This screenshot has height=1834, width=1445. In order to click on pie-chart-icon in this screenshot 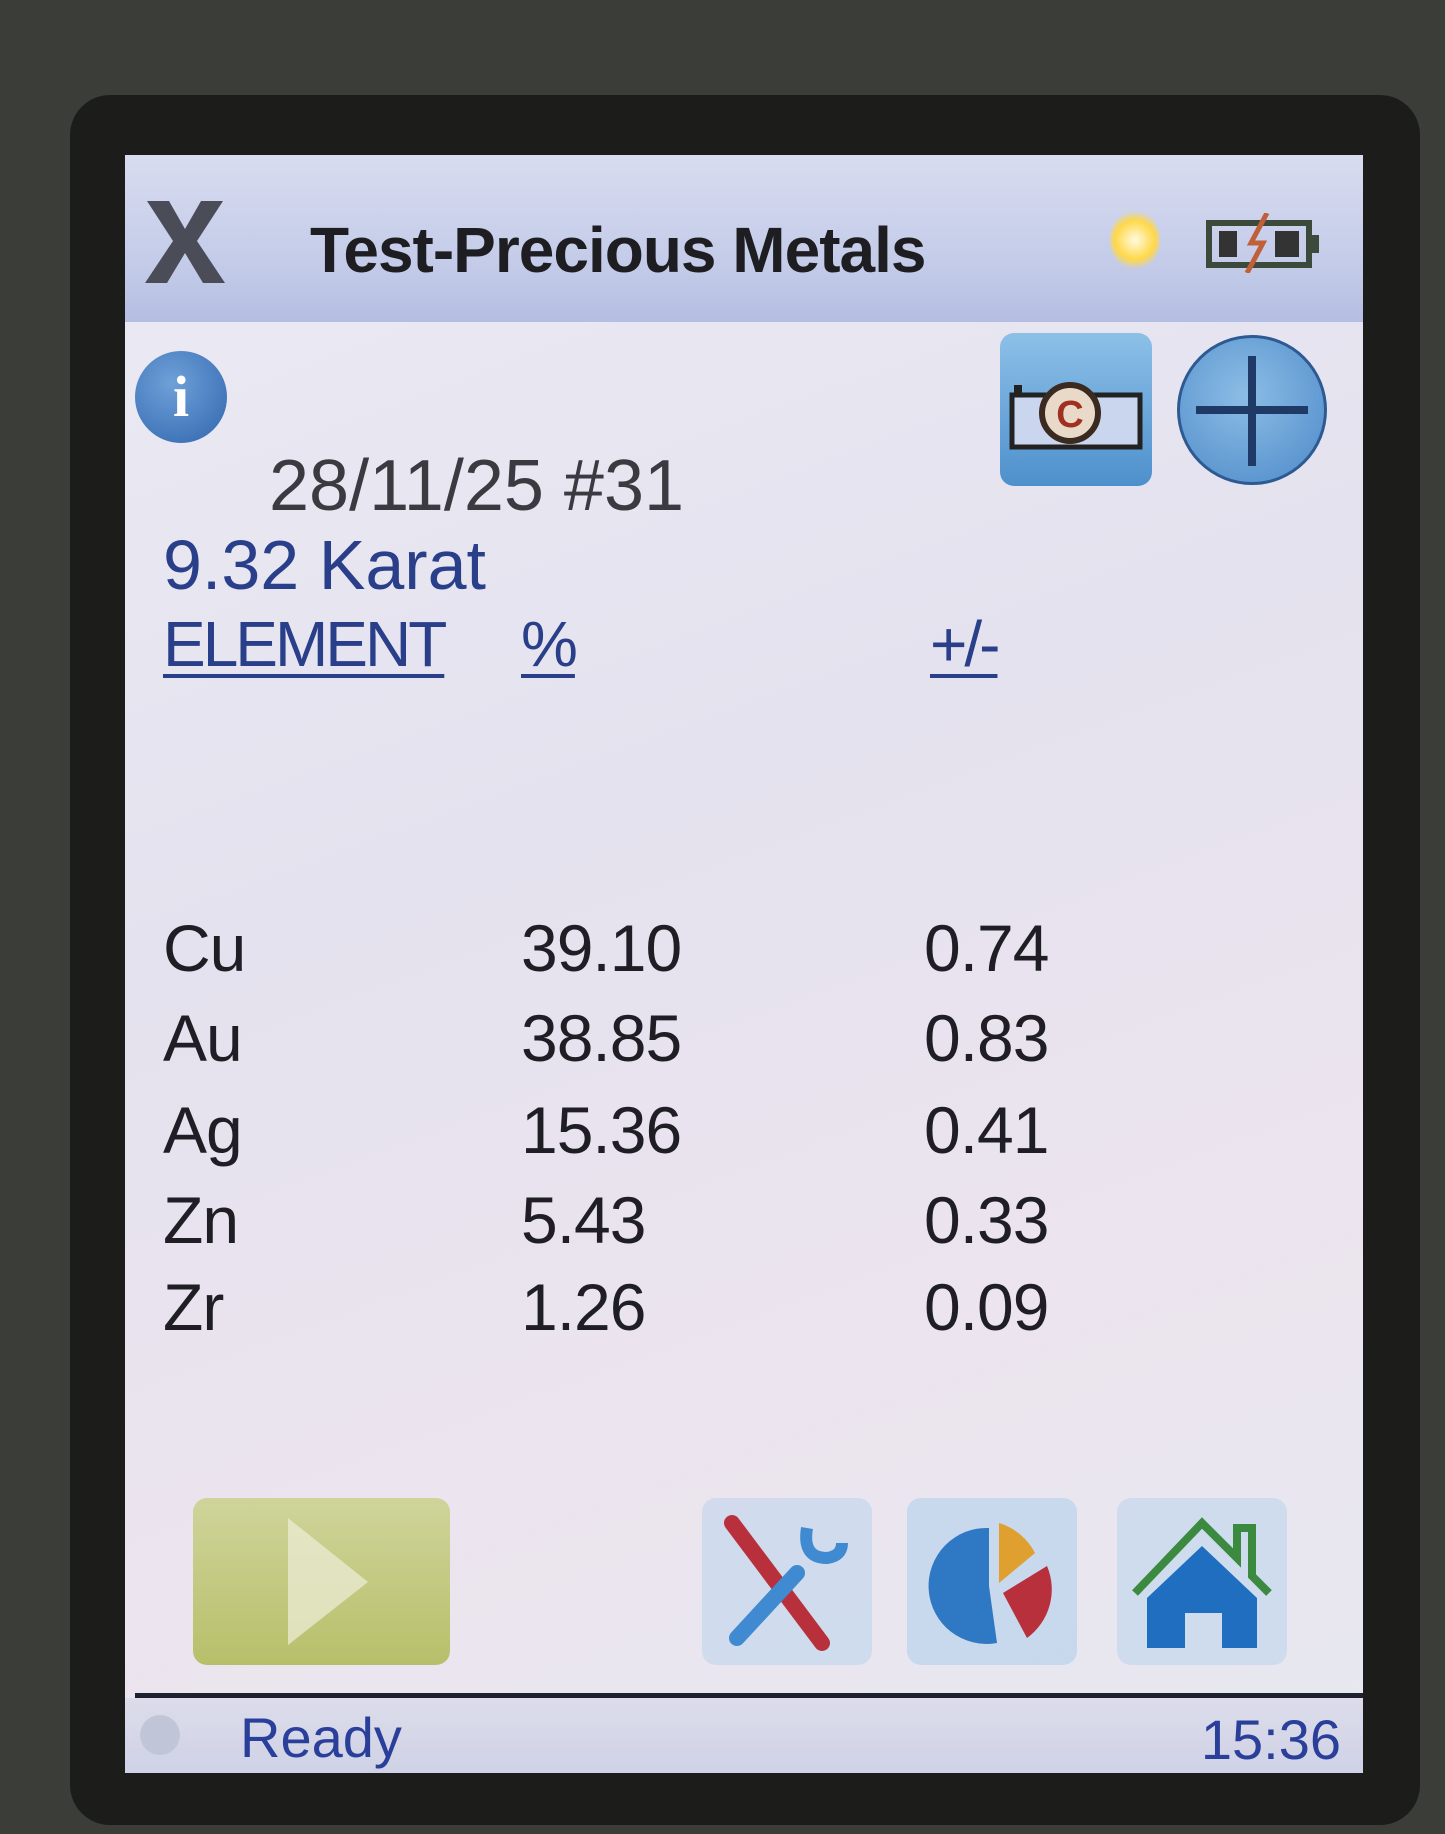, I will do `click(990, 1583)`.